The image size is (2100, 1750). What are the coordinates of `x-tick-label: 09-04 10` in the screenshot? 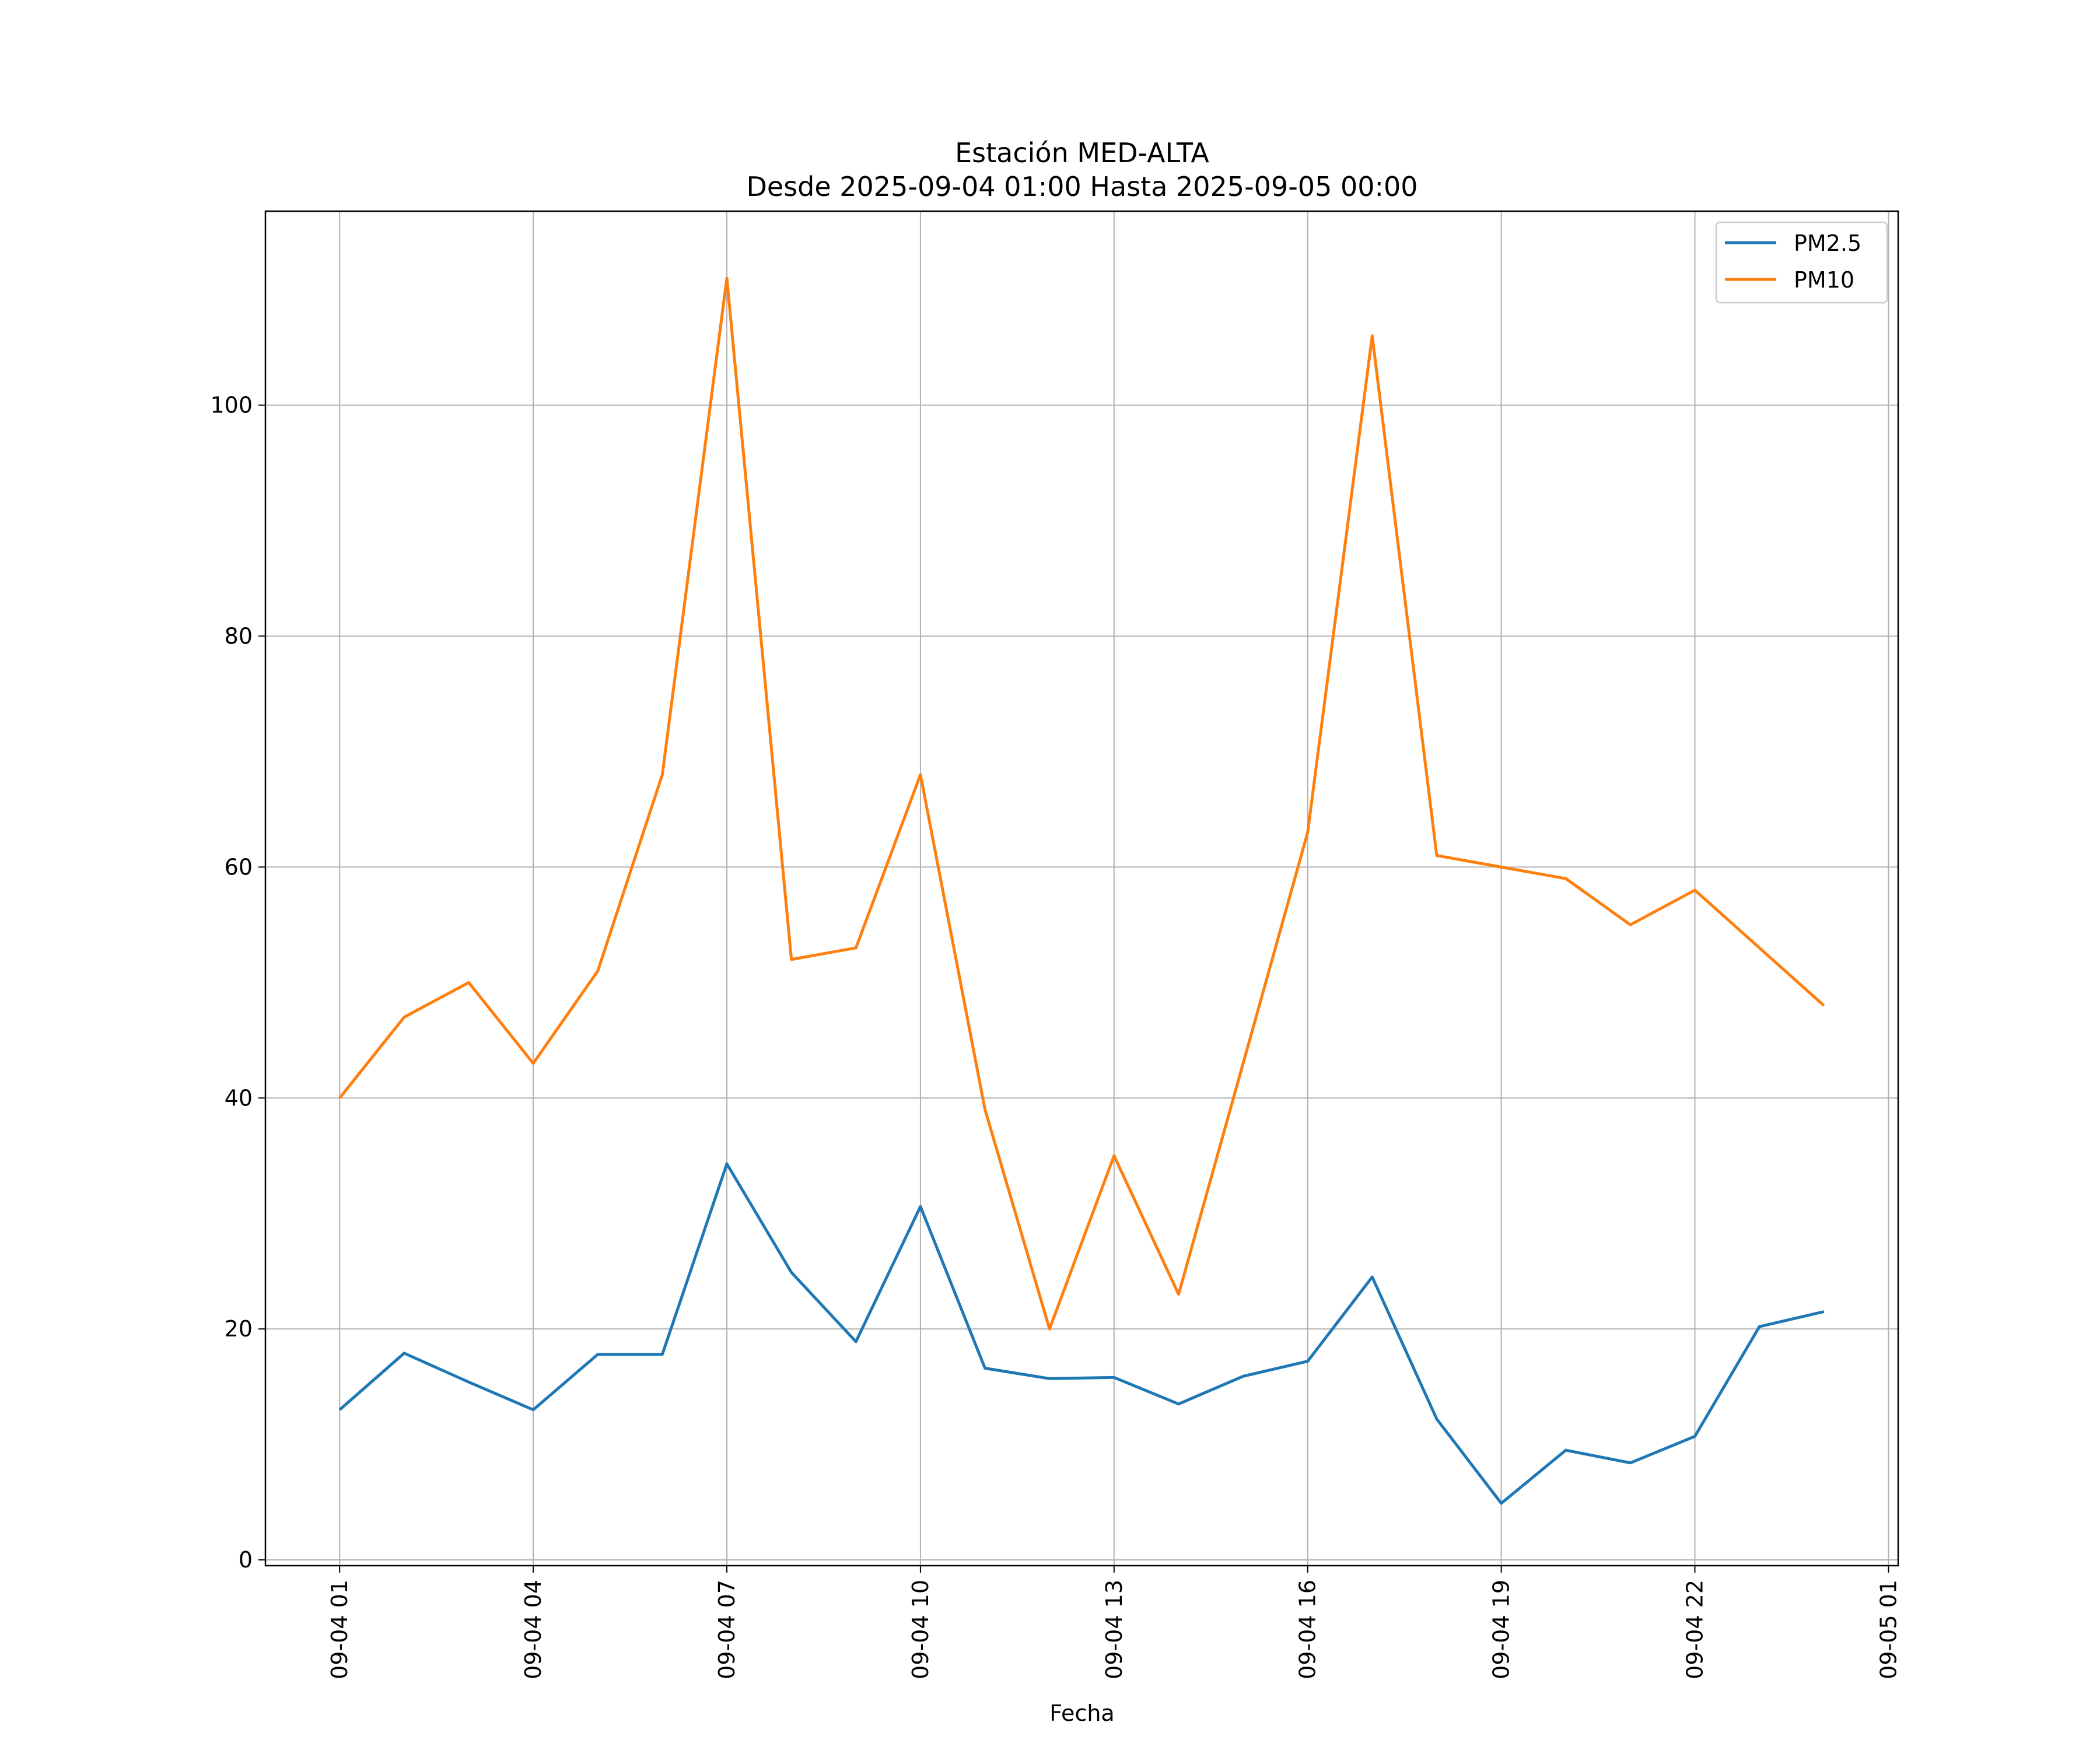 It's located at (921, 1629).